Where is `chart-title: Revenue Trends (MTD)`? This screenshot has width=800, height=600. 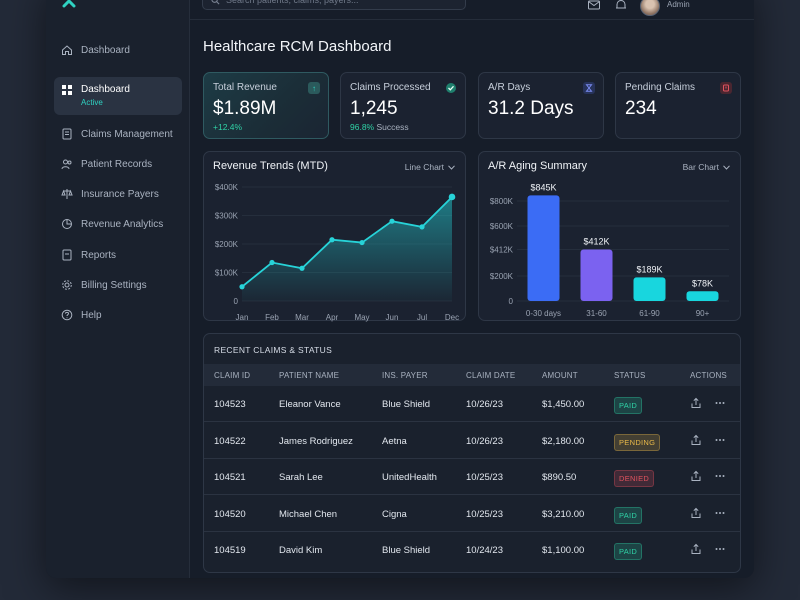 chart-title: Revenue Trends (MTD) is located at coordinates (270, 166).